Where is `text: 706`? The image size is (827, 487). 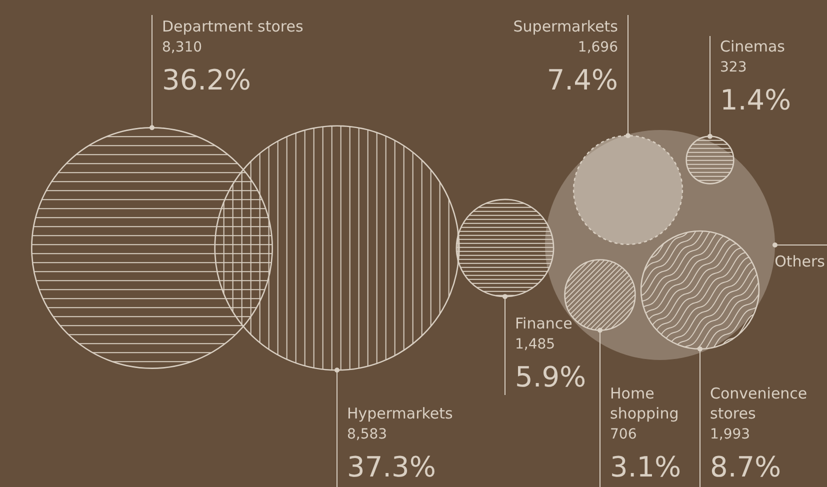 text: 706 is located at coordinates (623, 434).